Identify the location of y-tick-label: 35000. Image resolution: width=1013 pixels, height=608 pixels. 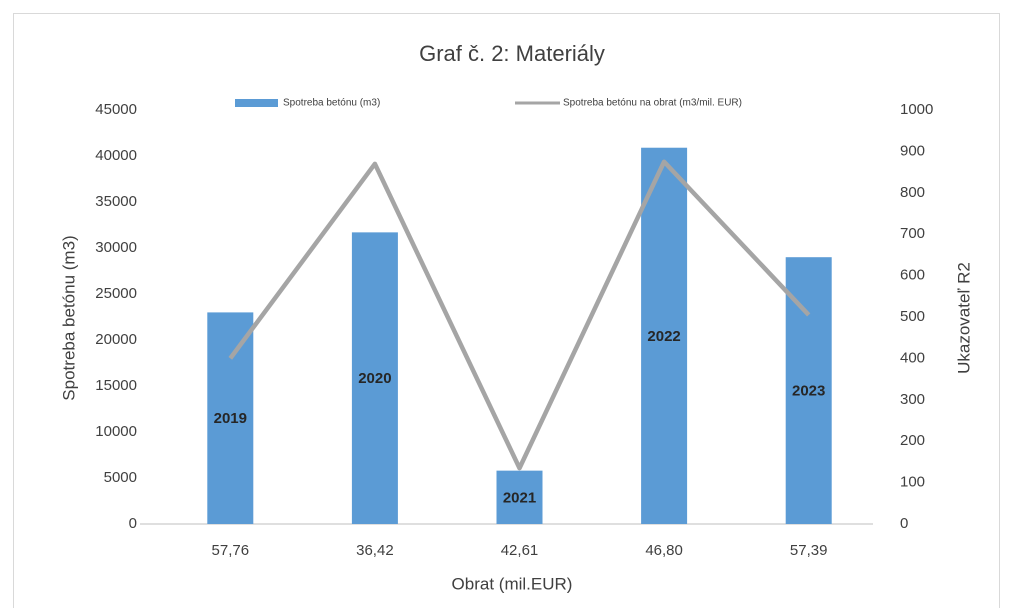
(116, 201).